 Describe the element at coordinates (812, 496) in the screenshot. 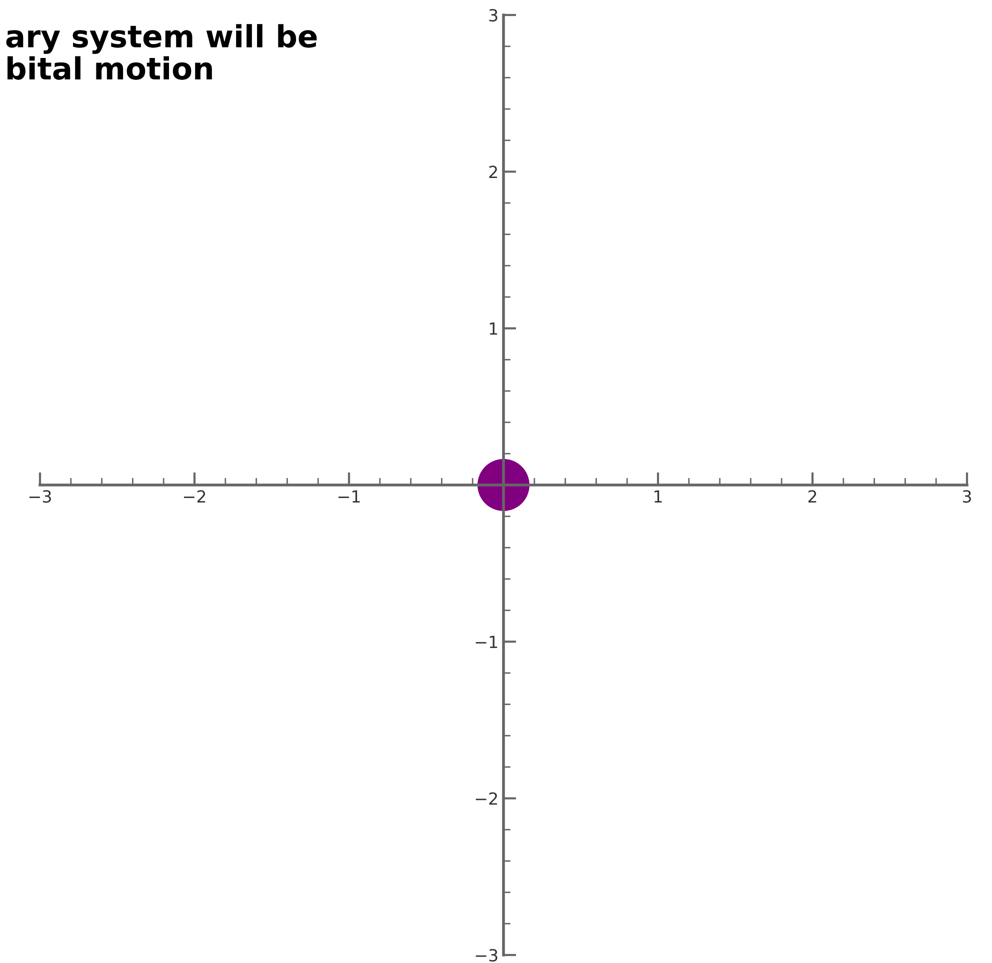

I see `x-tick-label: 2` at that location.